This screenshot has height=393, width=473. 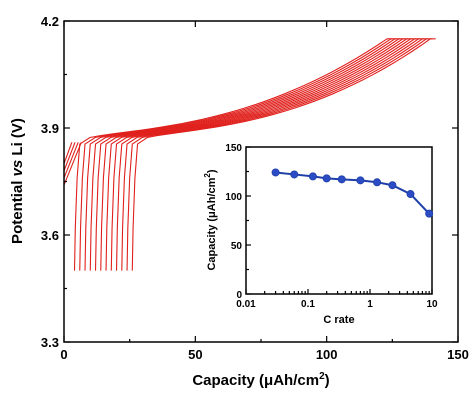 What do you see at coordinates (50, 21) in the screenshot?
I see `main-y-tick-label: 4.2` at bounding box center [50, 21].